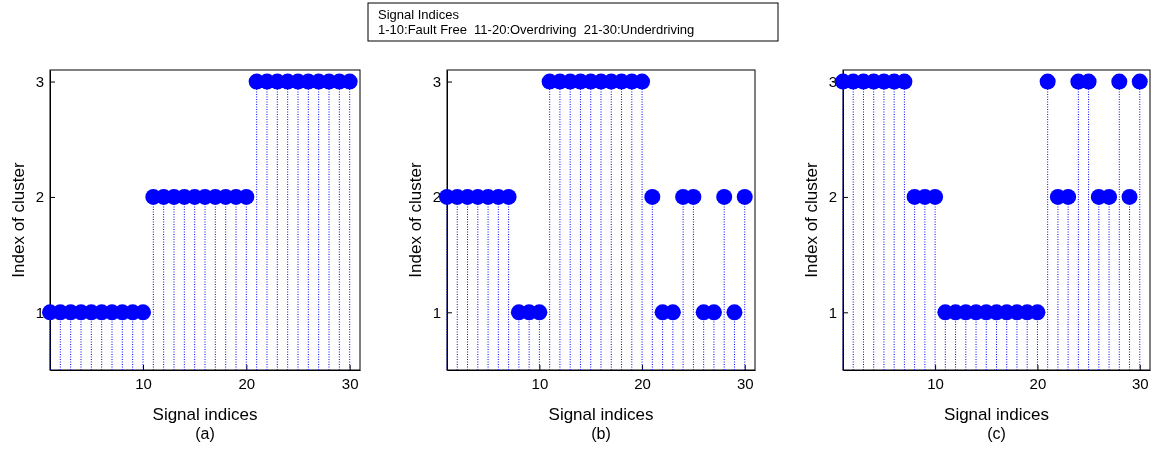 Image resolution: width=1158 pixels, height=450 pixels. What do you see at coordinates (205, 433) in the screenshot?
I see `text: (a)` at bounding box center [205, 433].